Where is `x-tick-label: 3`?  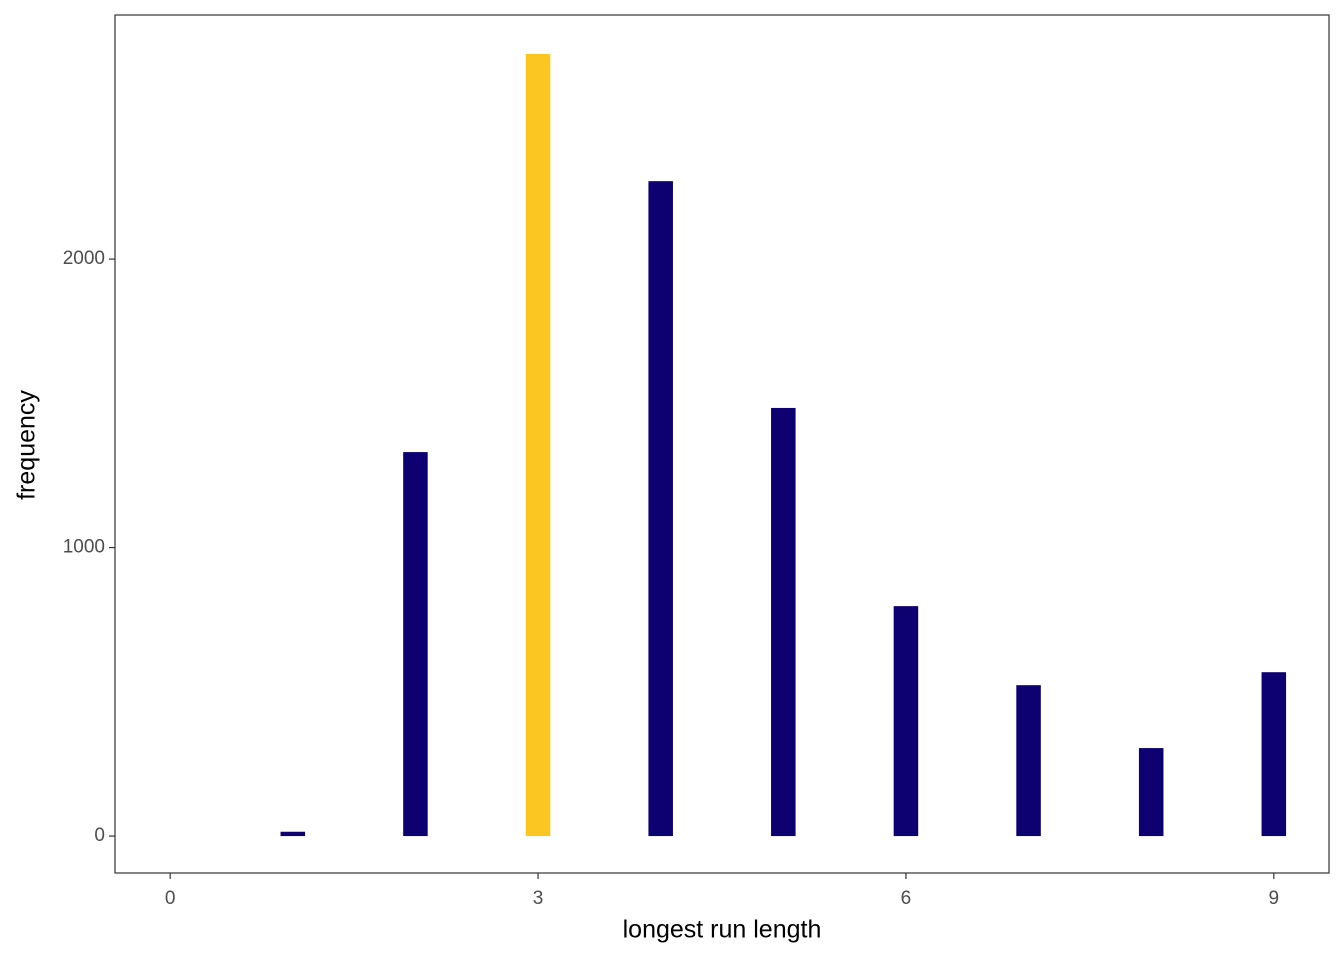
x-tick-label: 3 is located at coordinates (538, 898).